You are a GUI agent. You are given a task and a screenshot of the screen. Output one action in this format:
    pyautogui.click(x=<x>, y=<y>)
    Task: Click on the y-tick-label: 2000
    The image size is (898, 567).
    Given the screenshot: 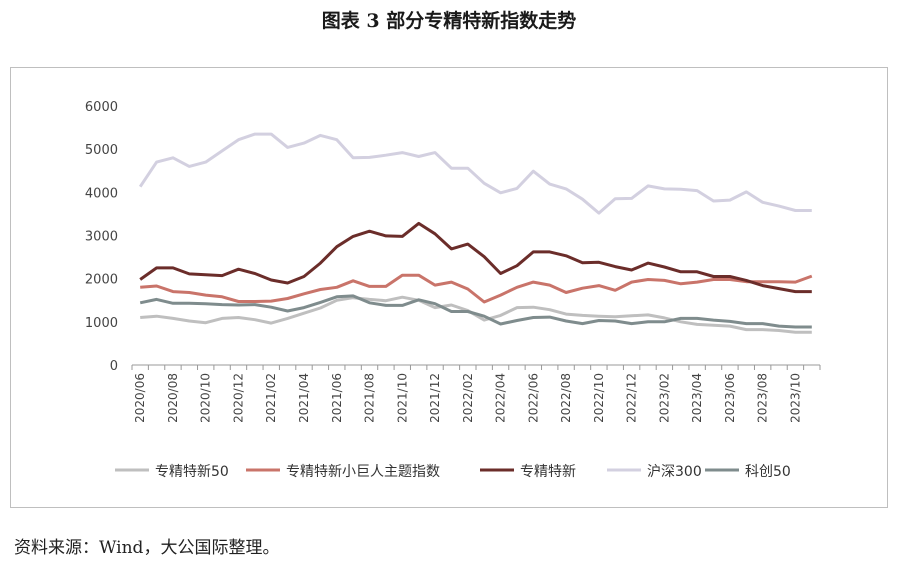 What is the action you would take?
    pyautogui.click(x=101, y=280)
    